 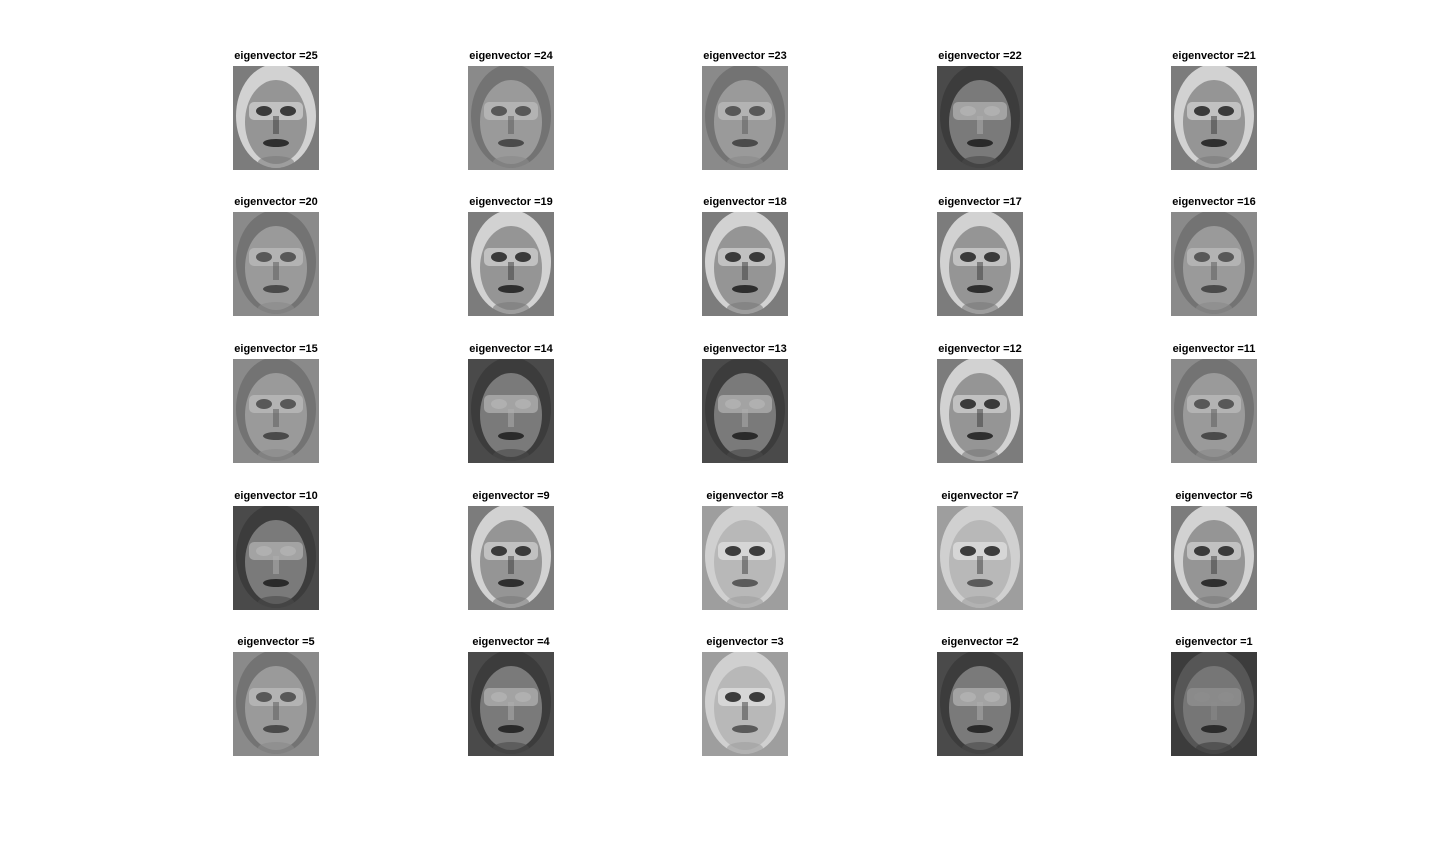 I want to click on subplot-title: eigenvector =8, so click(x=745, y=496).